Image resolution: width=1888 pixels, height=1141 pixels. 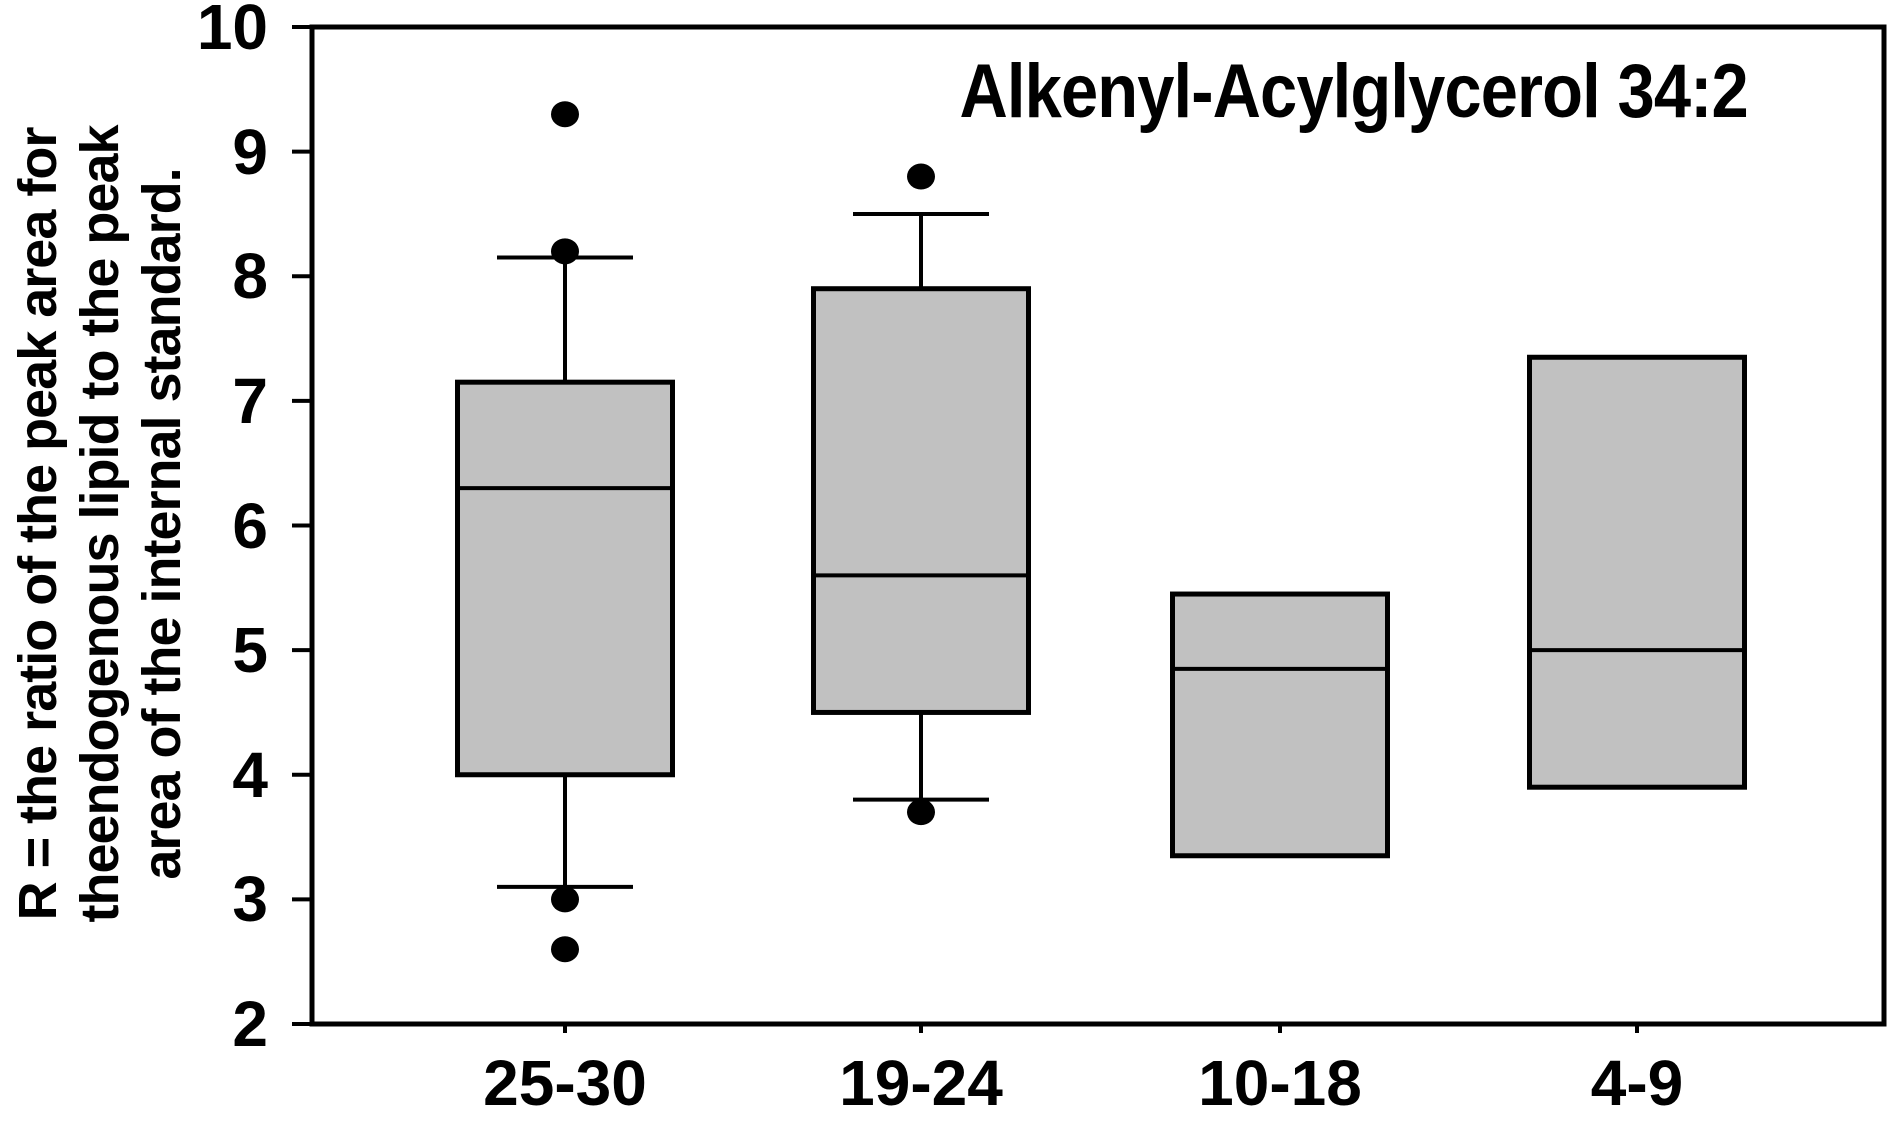 I want to click on y-tick-label-5: 5, so click(x=250, y=650).